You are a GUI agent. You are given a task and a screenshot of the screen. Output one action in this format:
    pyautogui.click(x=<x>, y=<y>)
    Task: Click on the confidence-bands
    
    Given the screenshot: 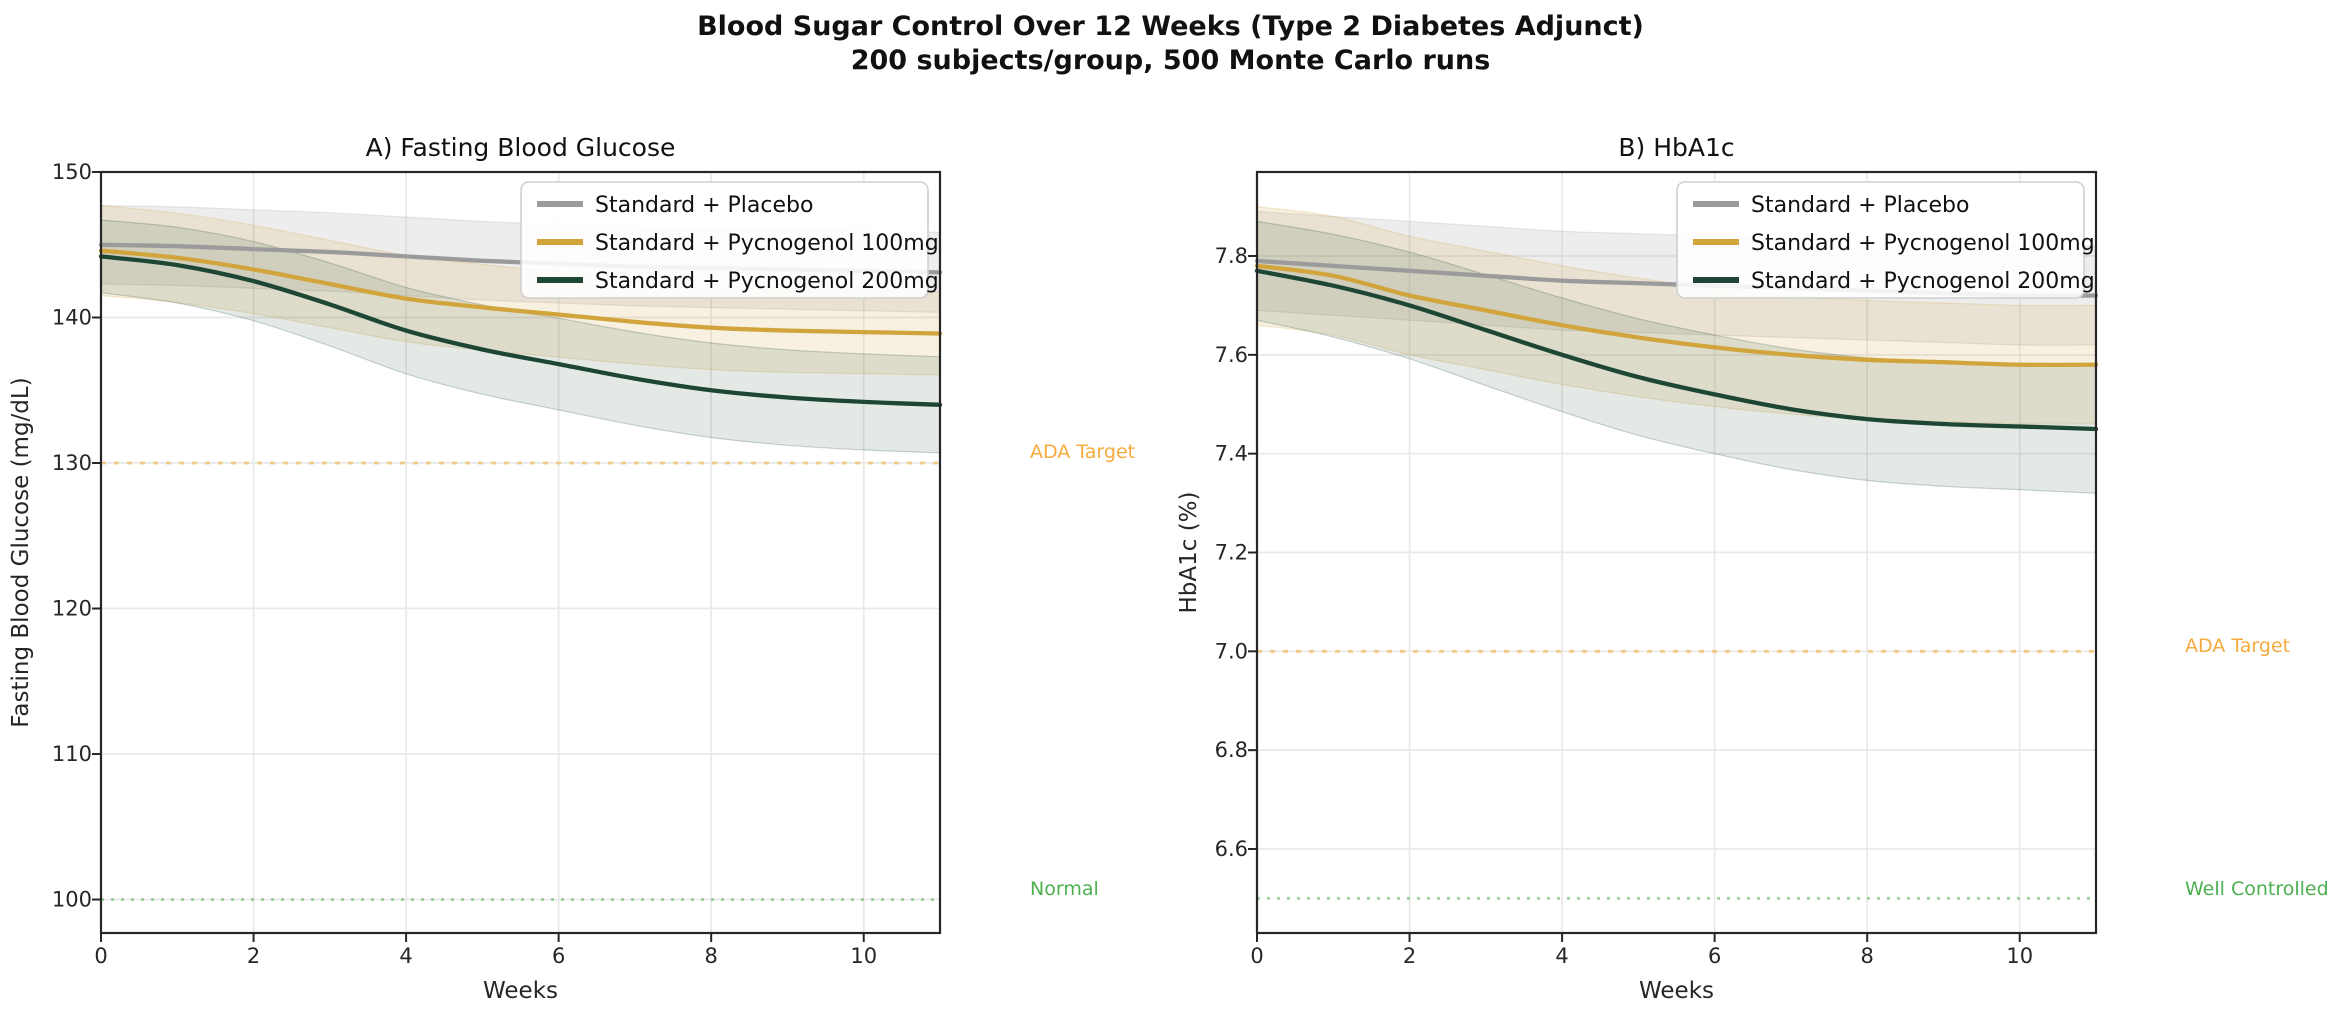 What is the action you would take?
    pyautogui.click(x=1676, y=349)
    